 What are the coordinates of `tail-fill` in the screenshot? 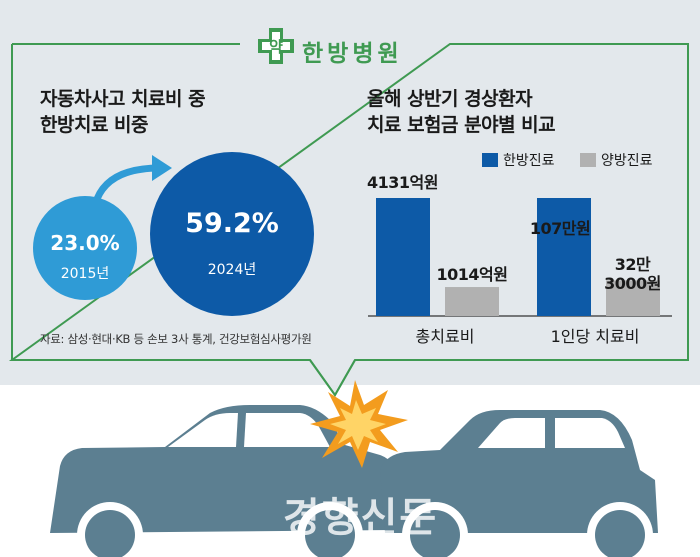 It's located at (332, 376).